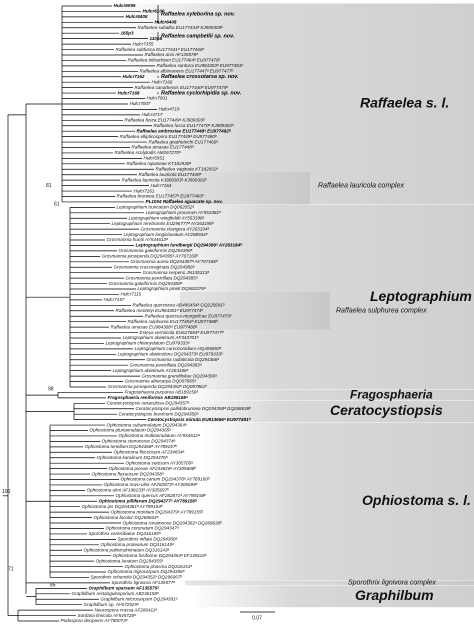 The image size is (474, 630). Describe the element at coordinates (156, 250) in the screenshot. I see `tip-label: Grosmannia galeiformis DQ294390ᵃ` at that location.